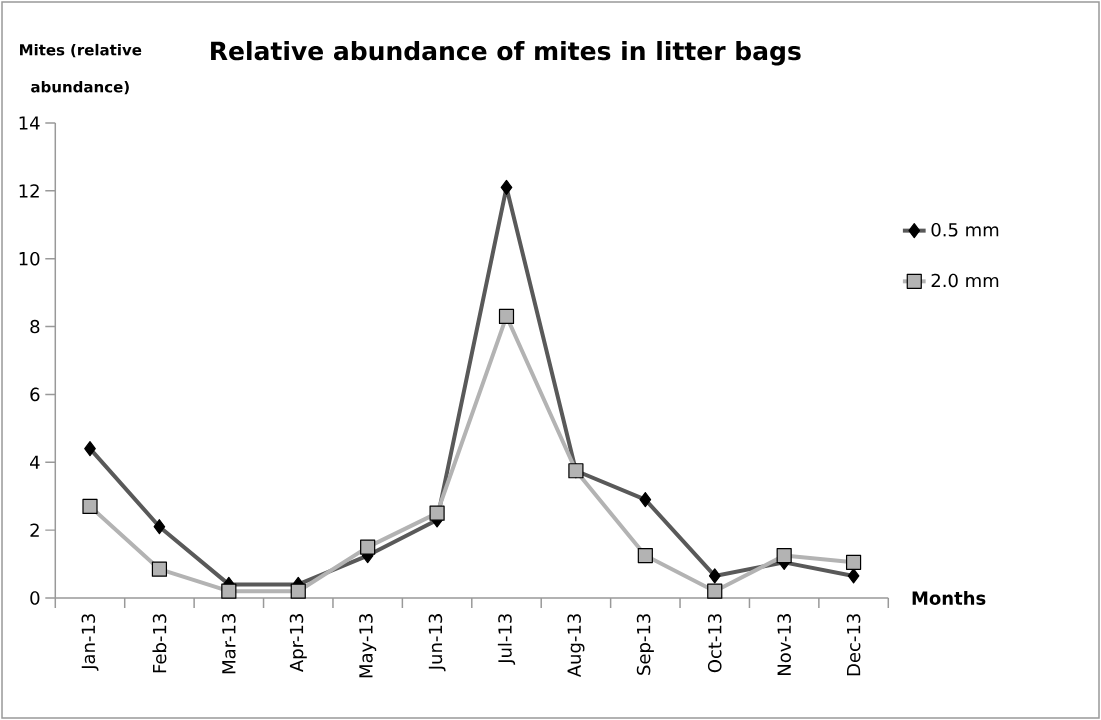 This screenshot has height=720, width=1101. What do you see at coordinates (645, 644) in the screenshot?
I see `x-tick-label: Sep-13` at bounding box center [645, 644].